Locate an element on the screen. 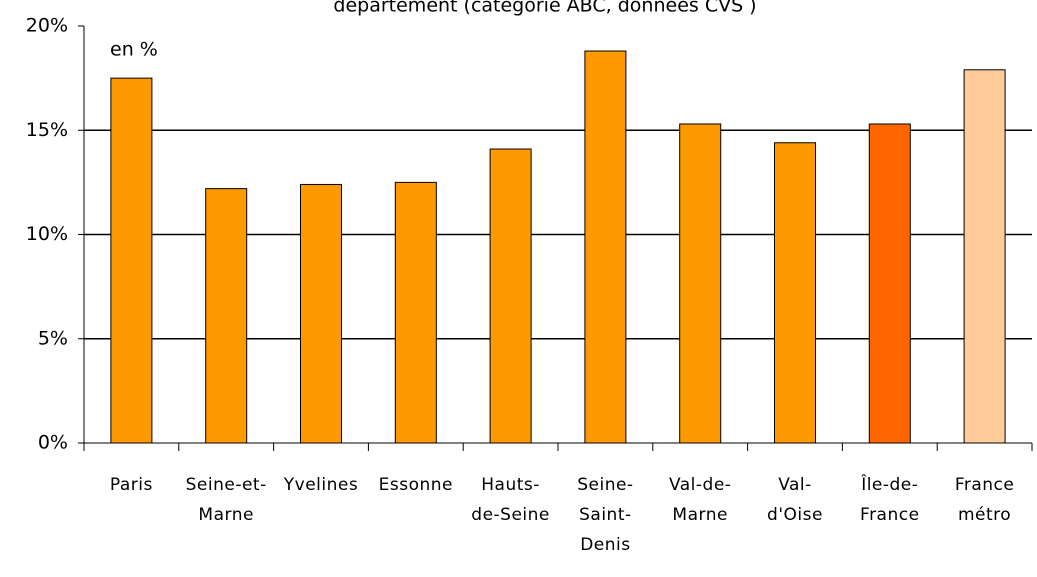 This screenshot has height=577, width=1037. x-tick-label: Seine-et-Marne is located at coordinates (226, 500).